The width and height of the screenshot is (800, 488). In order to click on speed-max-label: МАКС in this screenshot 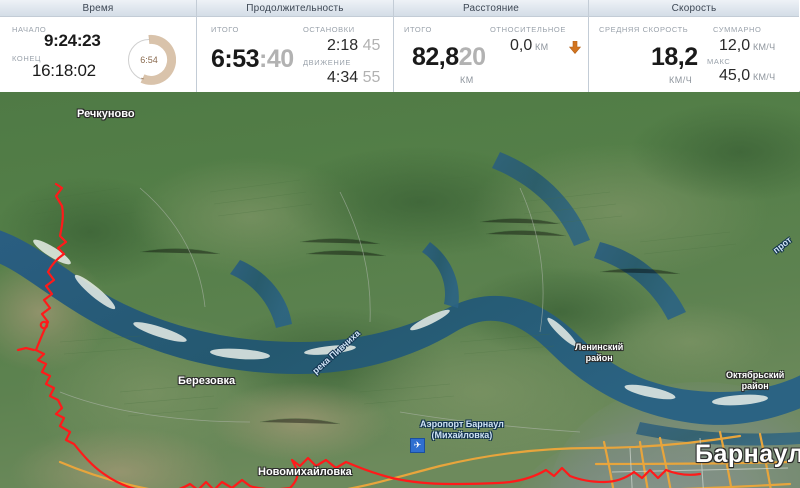, I will do `click(719, 61)`.